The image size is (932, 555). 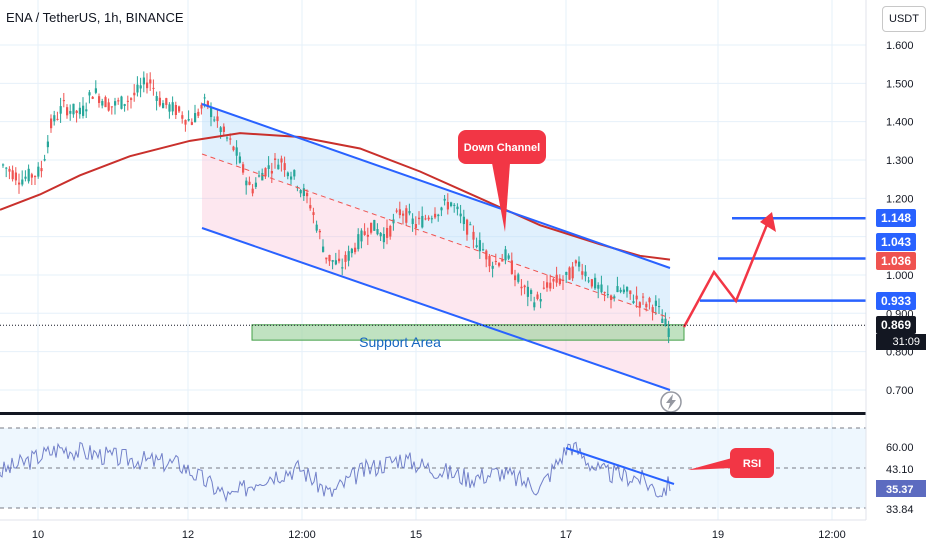 What do you see at coordinates (900, 161) in the screenshot?
I see `price-tick-label: 1.300` at bounding box center [900, 161].